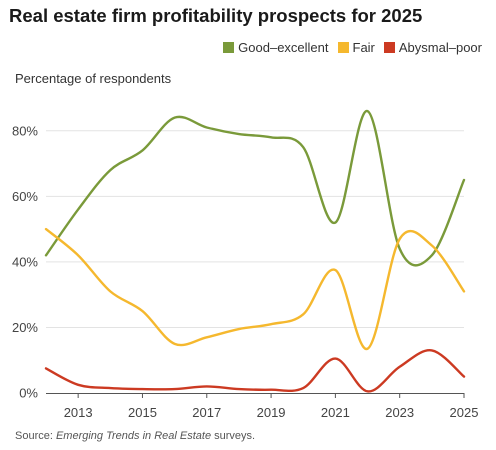 The image size is (496, 450). Describe the element at coordinates (255, 395) in the screenshot. I see `x-axis` at that location.